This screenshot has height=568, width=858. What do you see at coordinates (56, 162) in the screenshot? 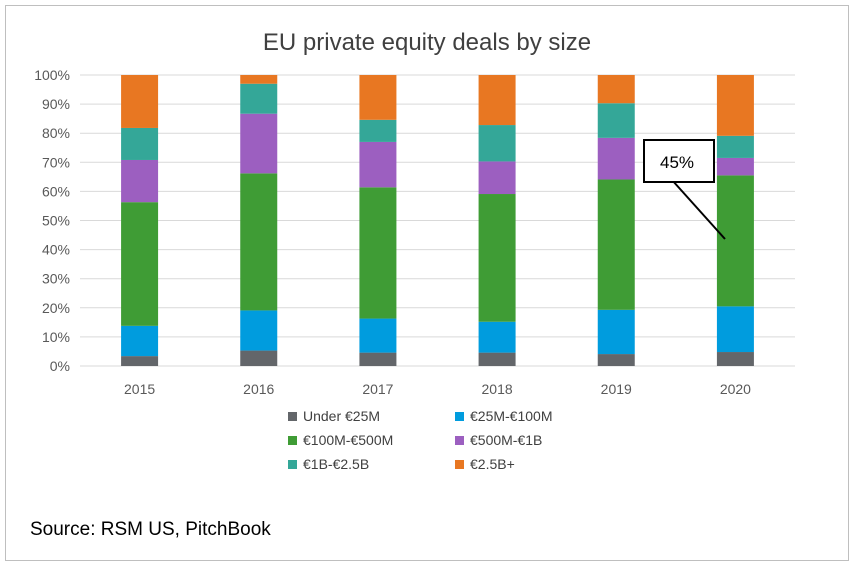
I see `y-tick-label: 70%` at bounding box center [56, 162].